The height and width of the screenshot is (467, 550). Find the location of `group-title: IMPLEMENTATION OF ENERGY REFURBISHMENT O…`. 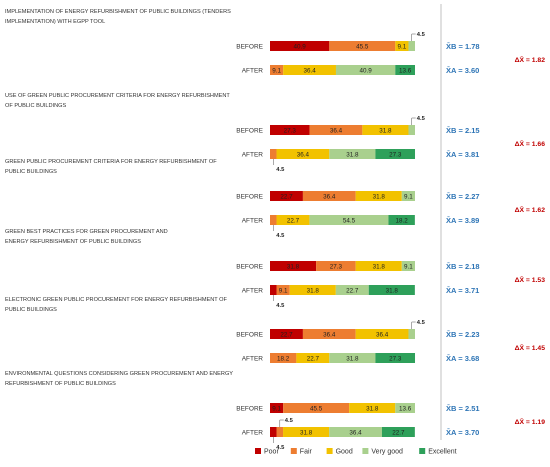

group-title: IMPLEMENTATION OF ENERGY REFURBISHMENT O… is located at coordinates (118, 12).